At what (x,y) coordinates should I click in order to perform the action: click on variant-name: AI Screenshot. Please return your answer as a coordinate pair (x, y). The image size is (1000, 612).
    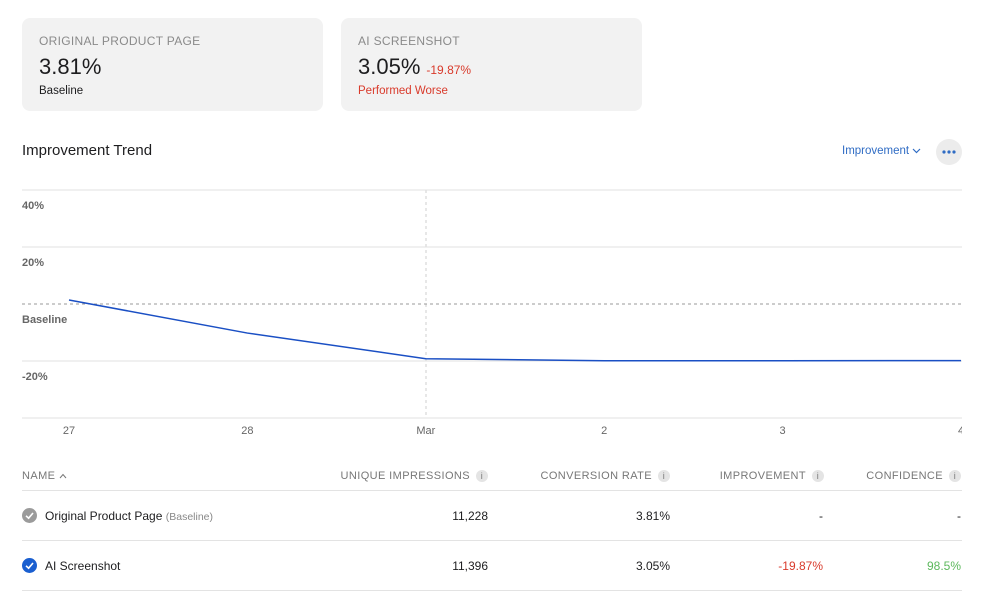
    Looking at the image, I should click on (83, 566).